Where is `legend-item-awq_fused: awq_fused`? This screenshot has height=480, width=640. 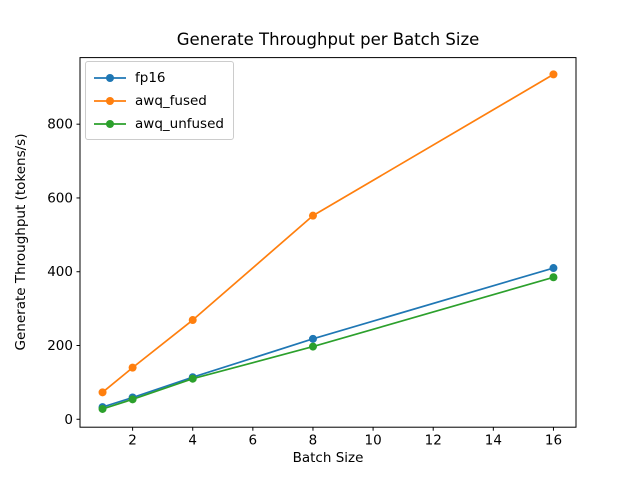
legend-item-awq_fused: awq_fused is located at coordinates (158, 100).